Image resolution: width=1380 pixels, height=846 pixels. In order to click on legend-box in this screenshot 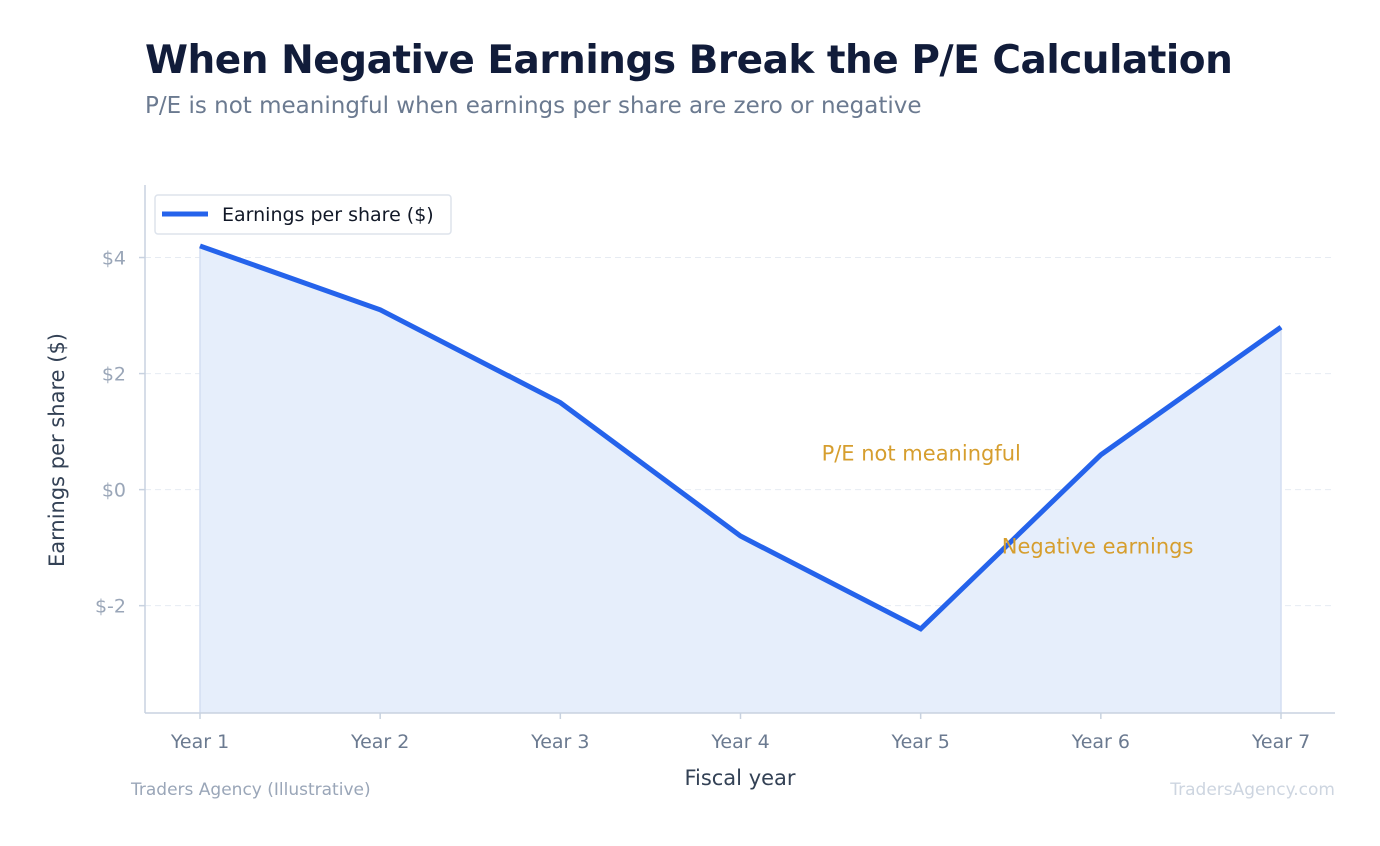, I will do `click(303, 214)`.